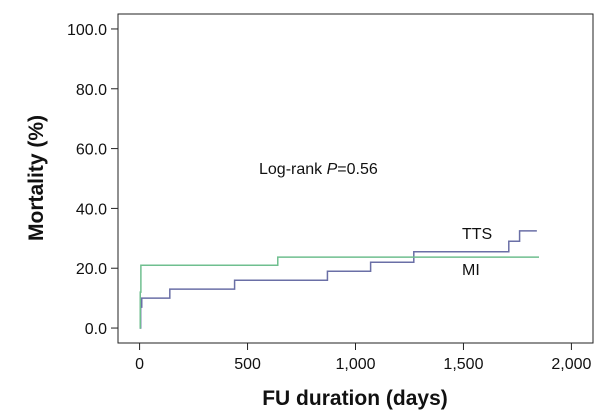 Image resolution: width=609 pixels, height=415 pixels. Describe the element at coordinates (92, 180) in the screenshot. I see `y-axis-ticks: 0.0 20.0 40.0 60.0 80.0 100.0` at that location.